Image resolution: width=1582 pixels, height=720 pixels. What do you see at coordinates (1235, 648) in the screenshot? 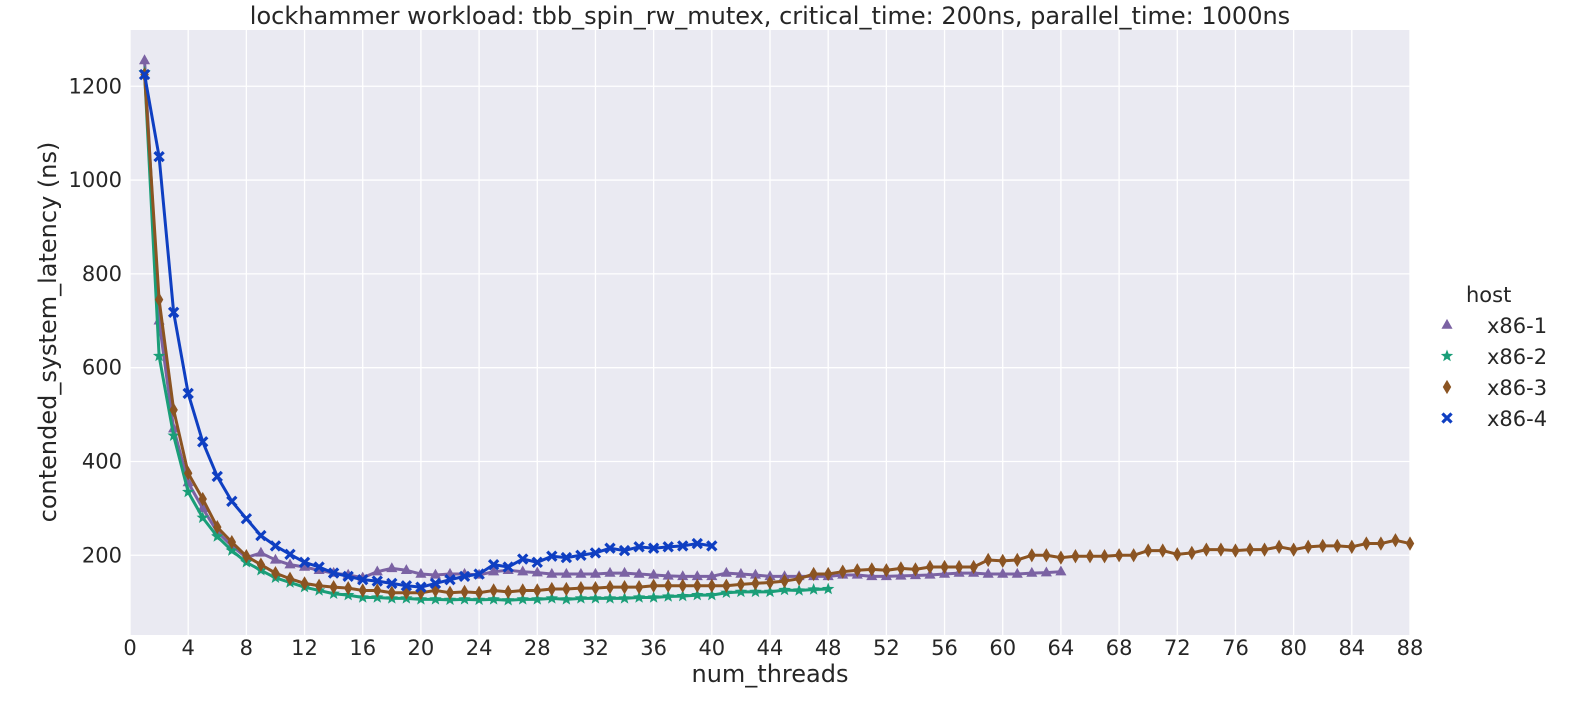
I see `x-tick-label: 76` at bounding box center [1235, 648].